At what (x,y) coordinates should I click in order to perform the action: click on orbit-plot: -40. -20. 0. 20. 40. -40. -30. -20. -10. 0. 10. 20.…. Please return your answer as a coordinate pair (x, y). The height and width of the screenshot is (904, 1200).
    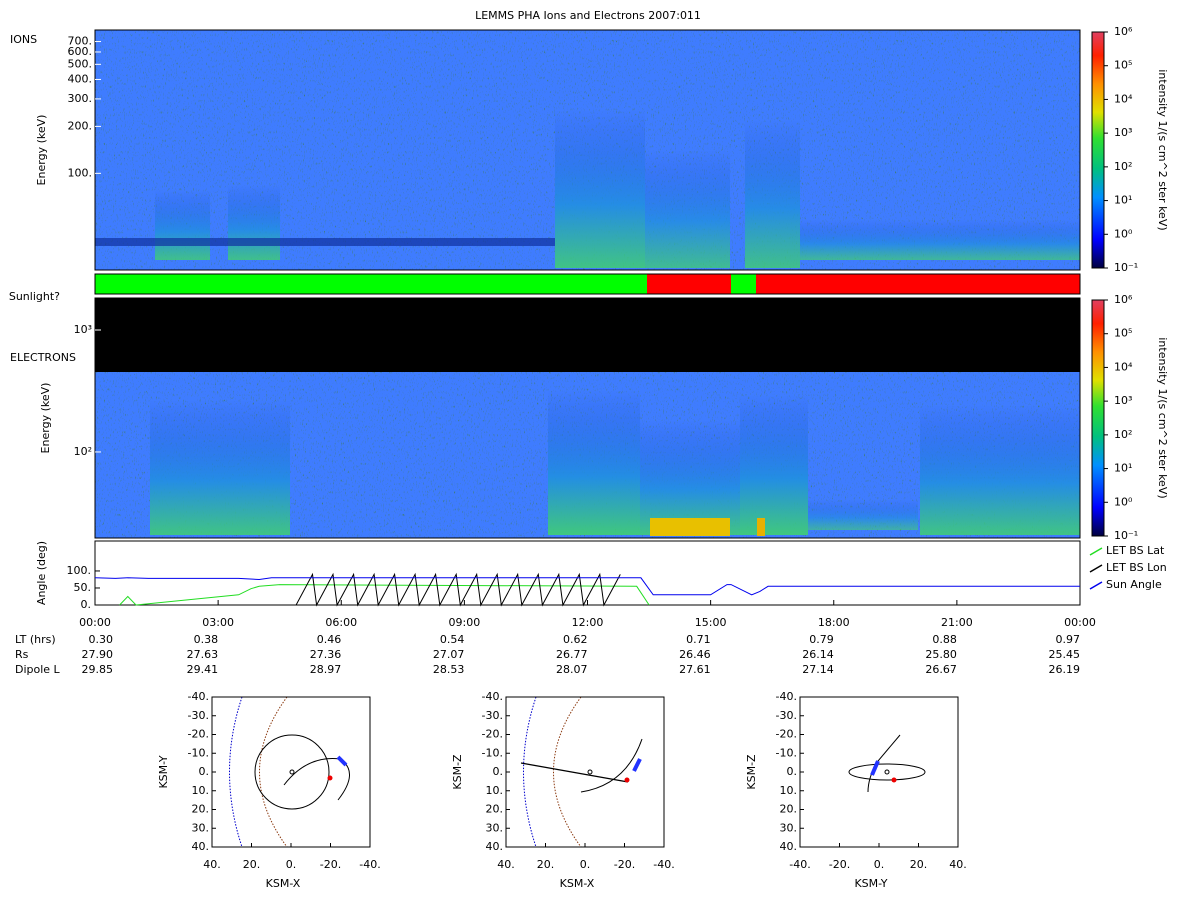
    Looking at the image, I should click on (856, 790).